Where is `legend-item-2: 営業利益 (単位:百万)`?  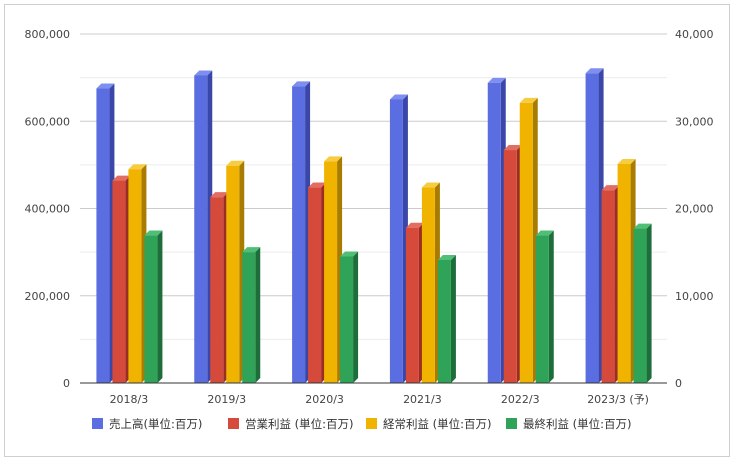 legend-item-2: 営業利益 (単位:百万) is located at coordinates (291, 424).